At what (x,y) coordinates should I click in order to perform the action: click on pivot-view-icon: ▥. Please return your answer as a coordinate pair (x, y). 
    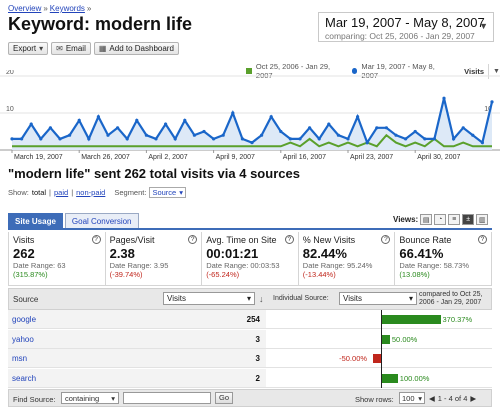
    Looking at the image, I should click on (482, 219).